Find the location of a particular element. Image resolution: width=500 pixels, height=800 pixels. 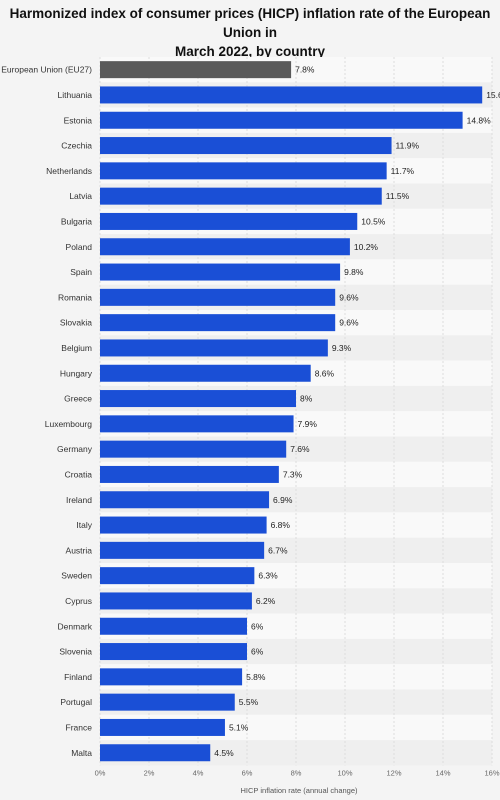

value-label: 8.6% is located at coordinates (325, 373).